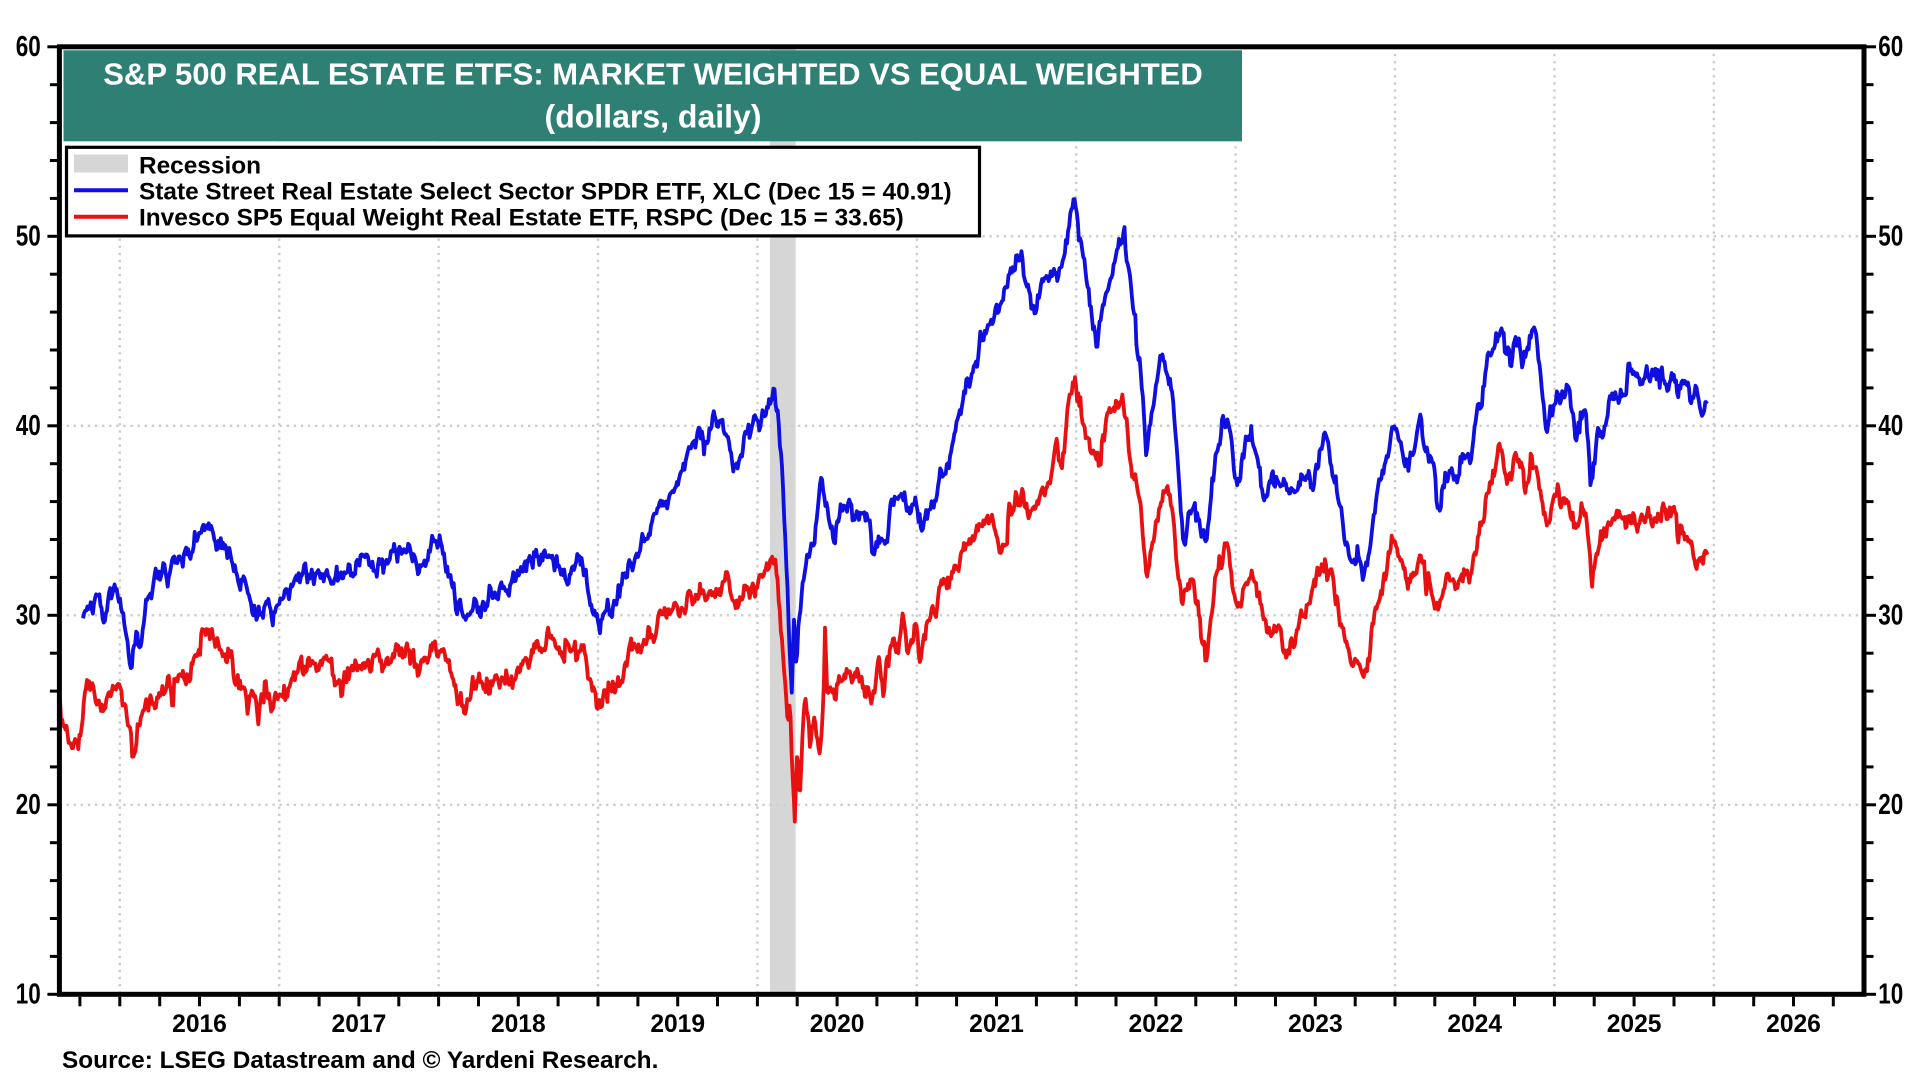 The height and width of the screenshot is (1080, 1920). I want to click on svg-text: 2020, so click(837, 1024).